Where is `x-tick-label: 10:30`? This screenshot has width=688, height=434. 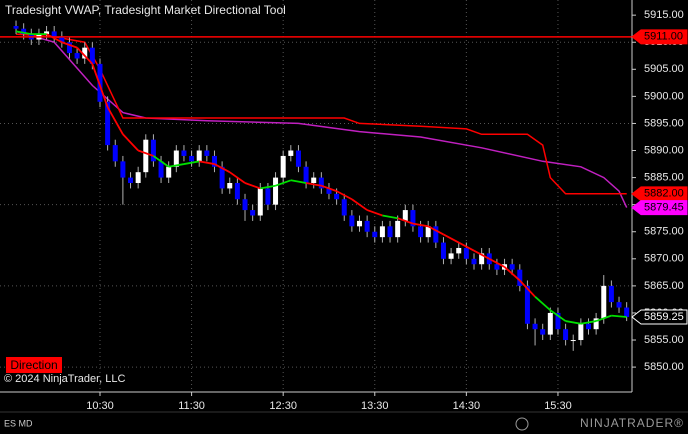 x-tick-label: 10:30 is located at coordinates (100, 406).